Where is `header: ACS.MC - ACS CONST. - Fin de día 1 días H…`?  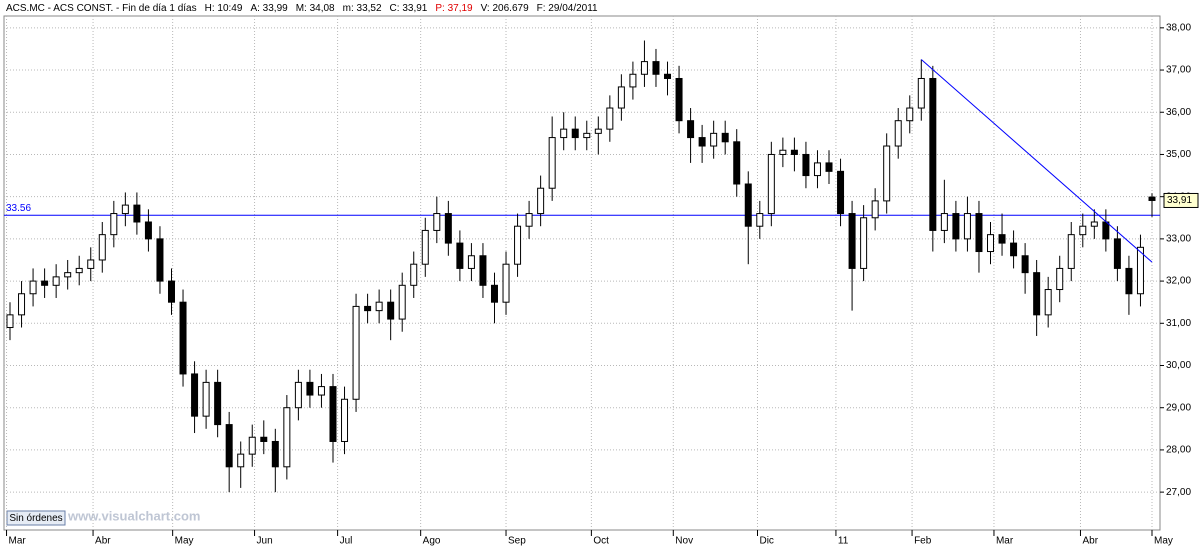 header: ACS.MC - ACS CONST. - Fin de día 1 días H… is located at coordinates (302, 8).